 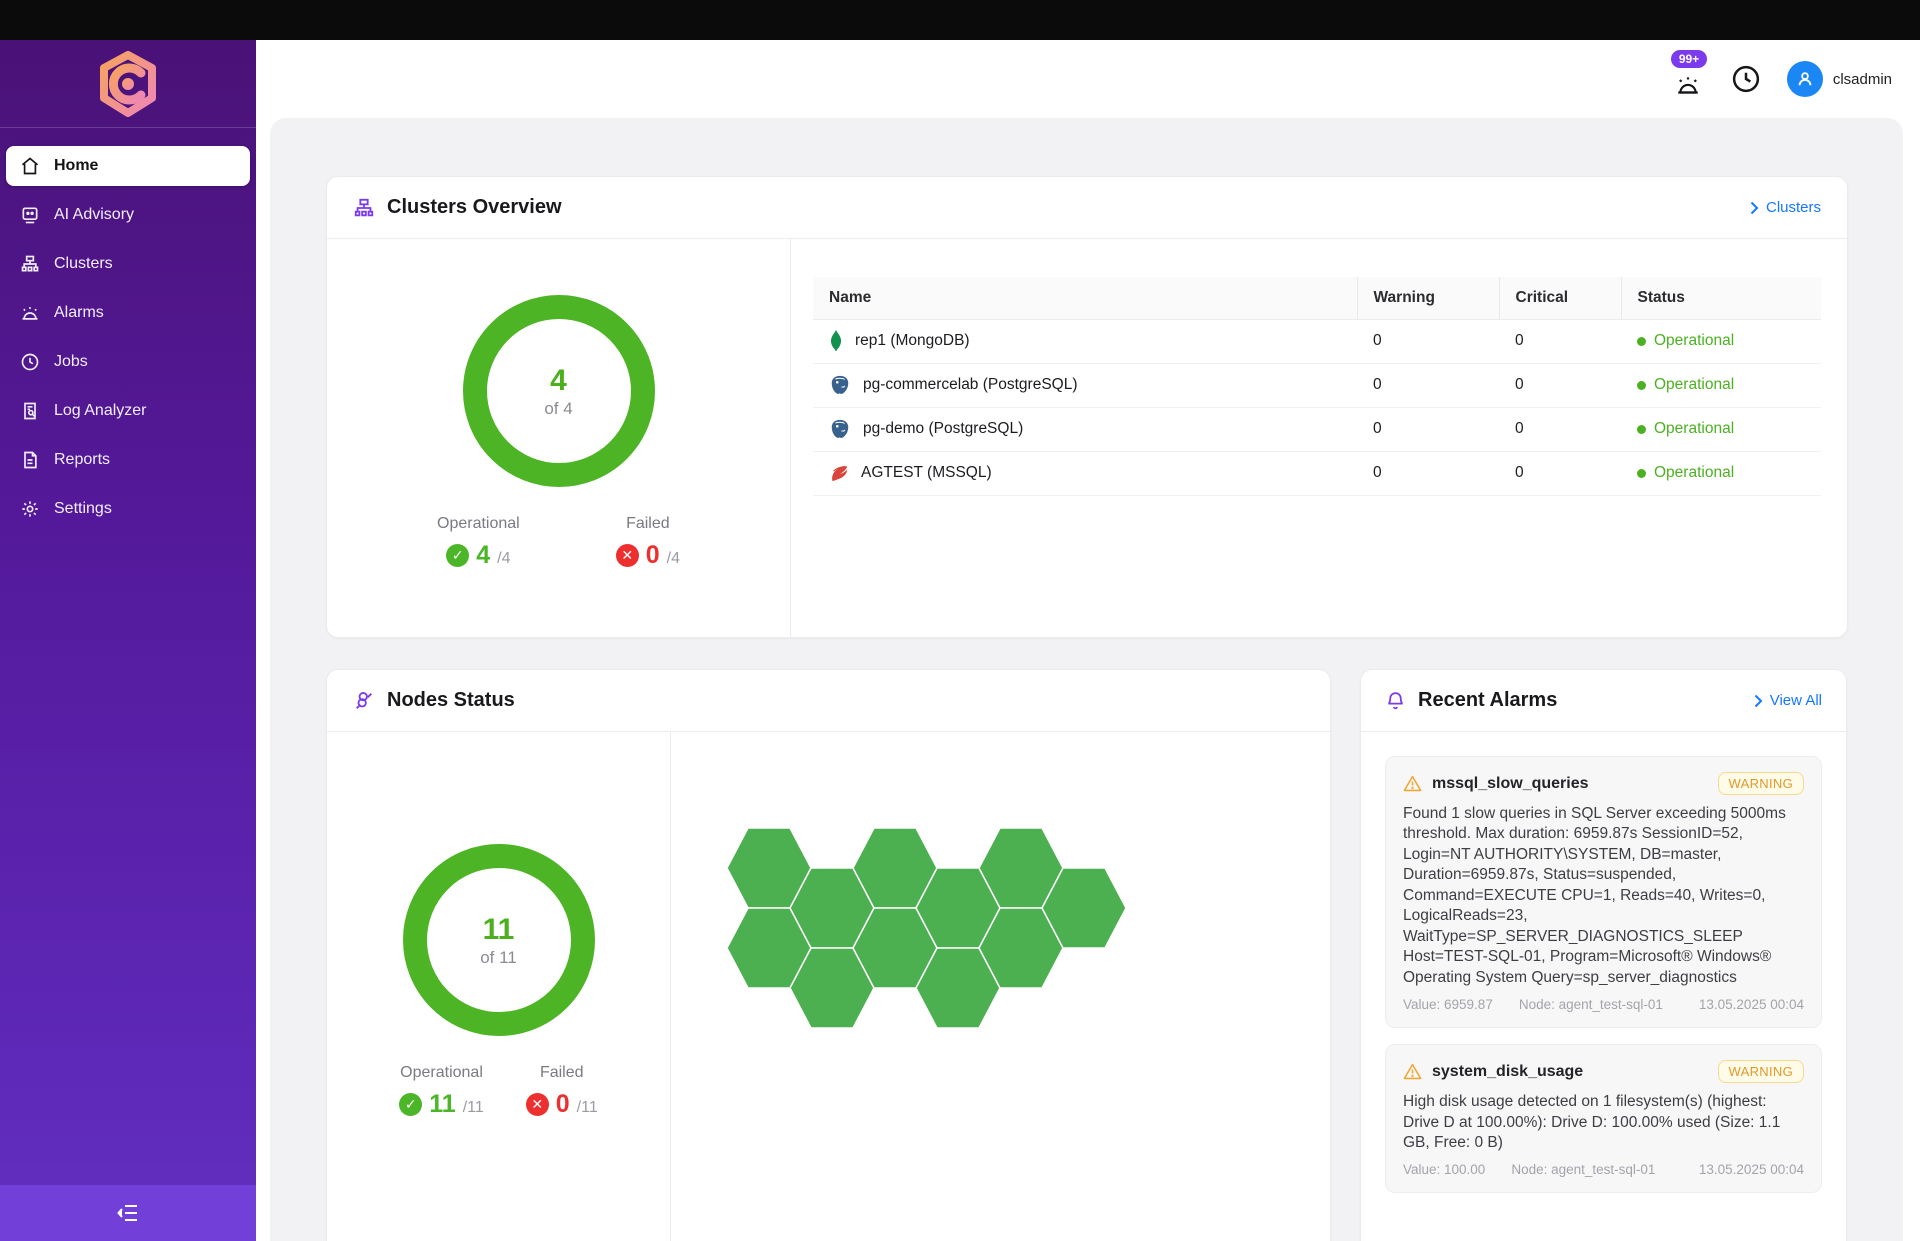 I want to click on alarm-name: system_disk_usage, so click(x=1508, y=1071).